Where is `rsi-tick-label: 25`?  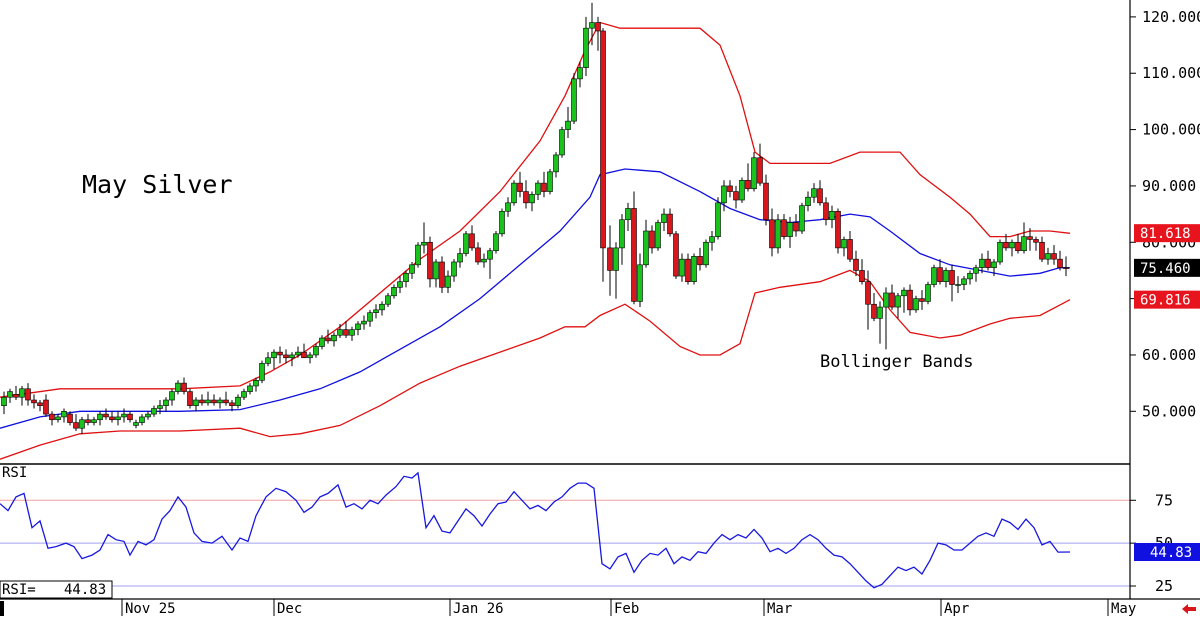 rsi-tick-label: 25 is located at coordinates (1164, 586).